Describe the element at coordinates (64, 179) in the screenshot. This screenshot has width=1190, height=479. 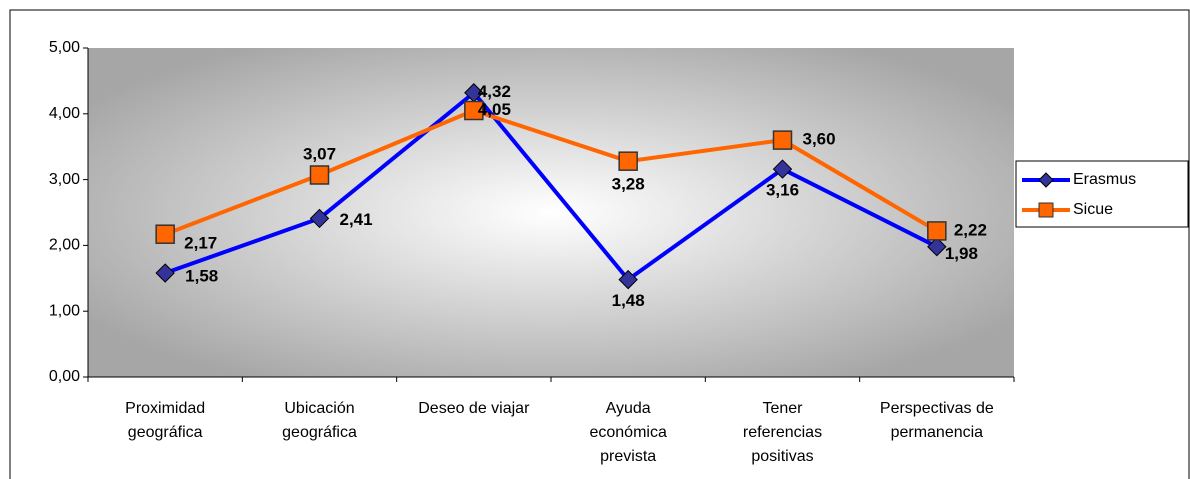
I see `y-tick-label: 3,00` at that location.